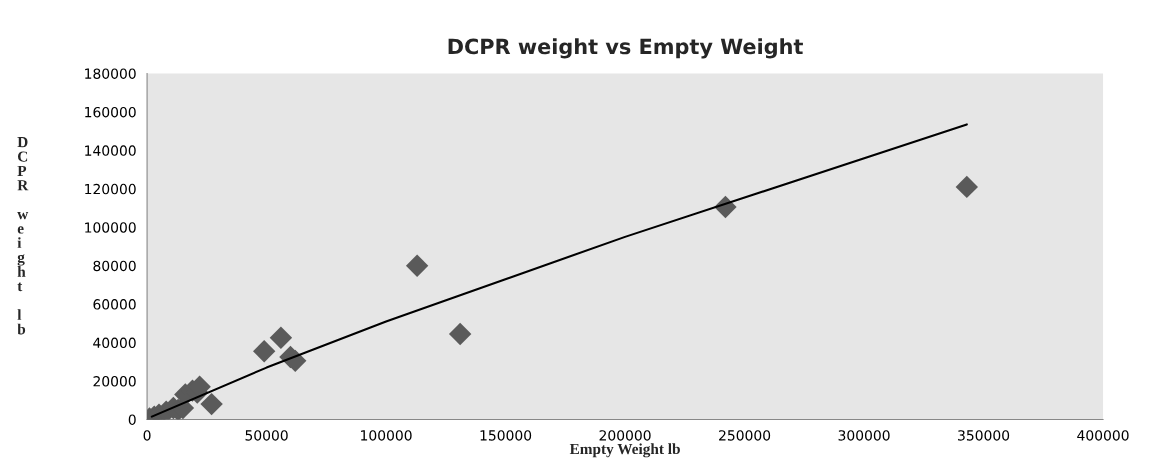  What do you see at coordinates (506, 435) in the screenshot?
I see `x-tick-label: 150000` at bounding box center [506, 435].